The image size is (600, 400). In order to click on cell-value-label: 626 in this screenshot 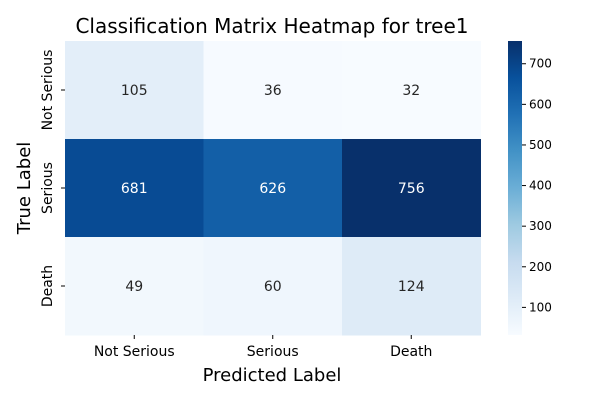, I will do `click(272, 189)`.